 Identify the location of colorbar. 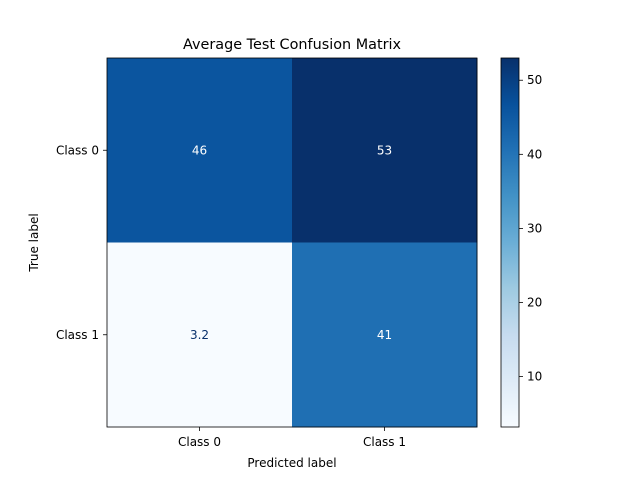
(510, 242).